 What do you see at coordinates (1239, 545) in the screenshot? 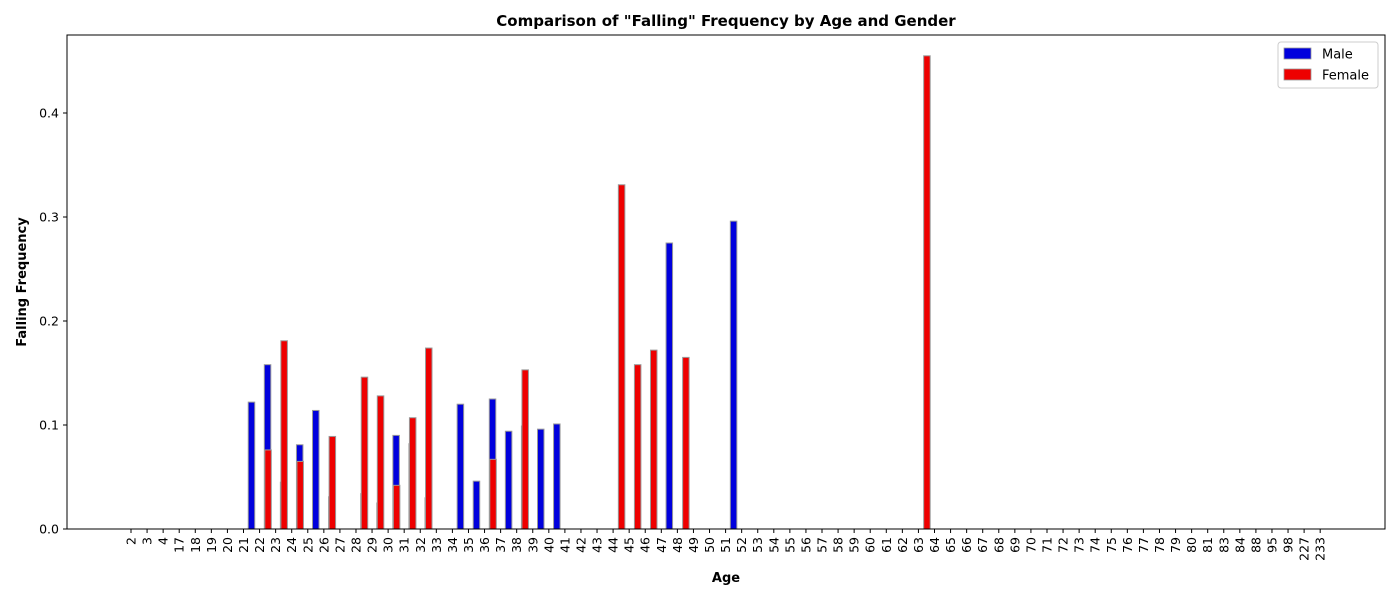
I see `x-tick-label: 84` at bounding box center [1239, 545].